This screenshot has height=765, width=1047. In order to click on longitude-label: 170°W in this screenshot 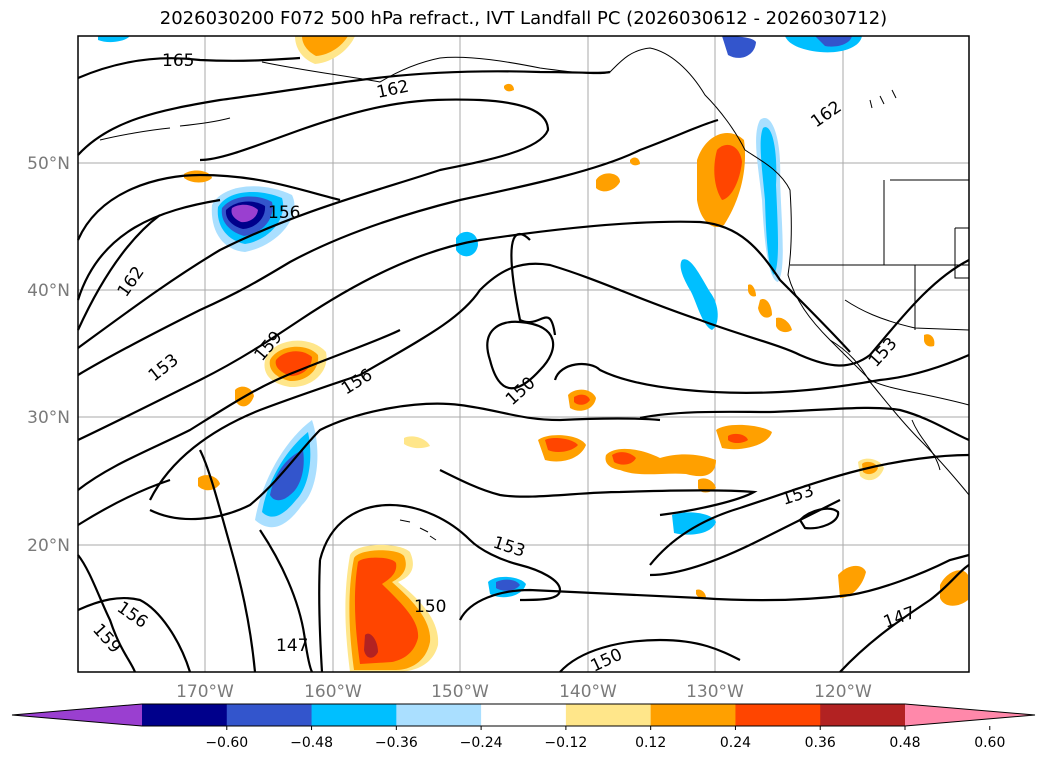, I will do `click(205, 692)`.